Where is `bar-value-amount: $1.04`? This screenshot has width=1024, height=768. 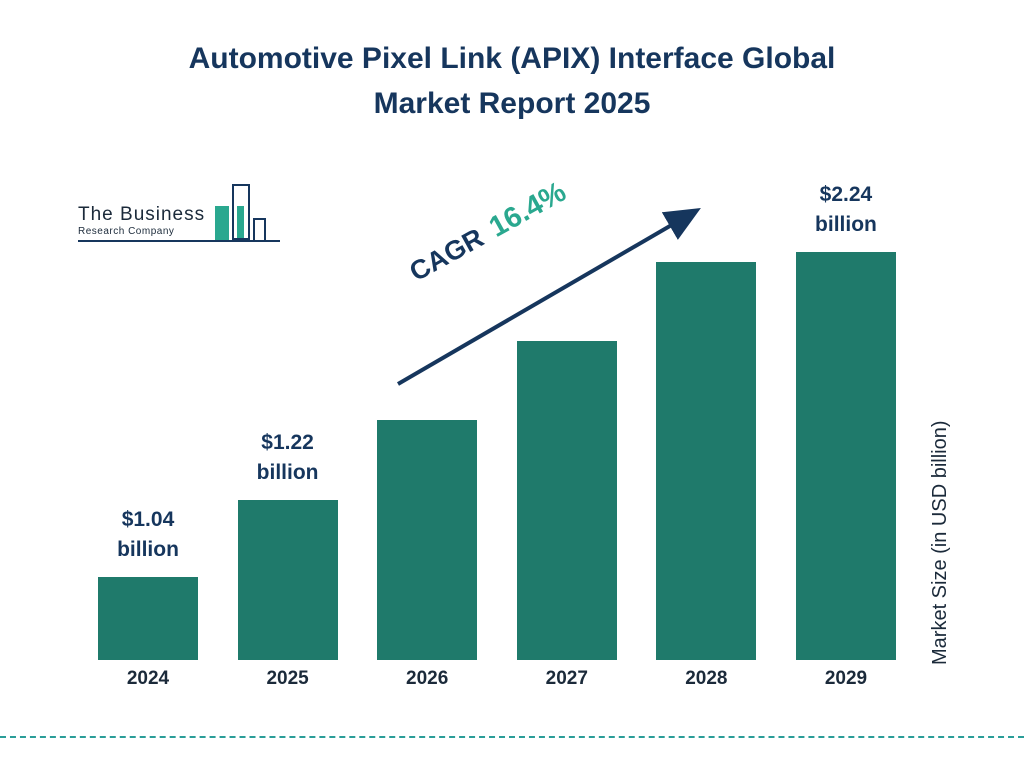 bar-value-amount: $1.04 is located at coordinates (148, 519).